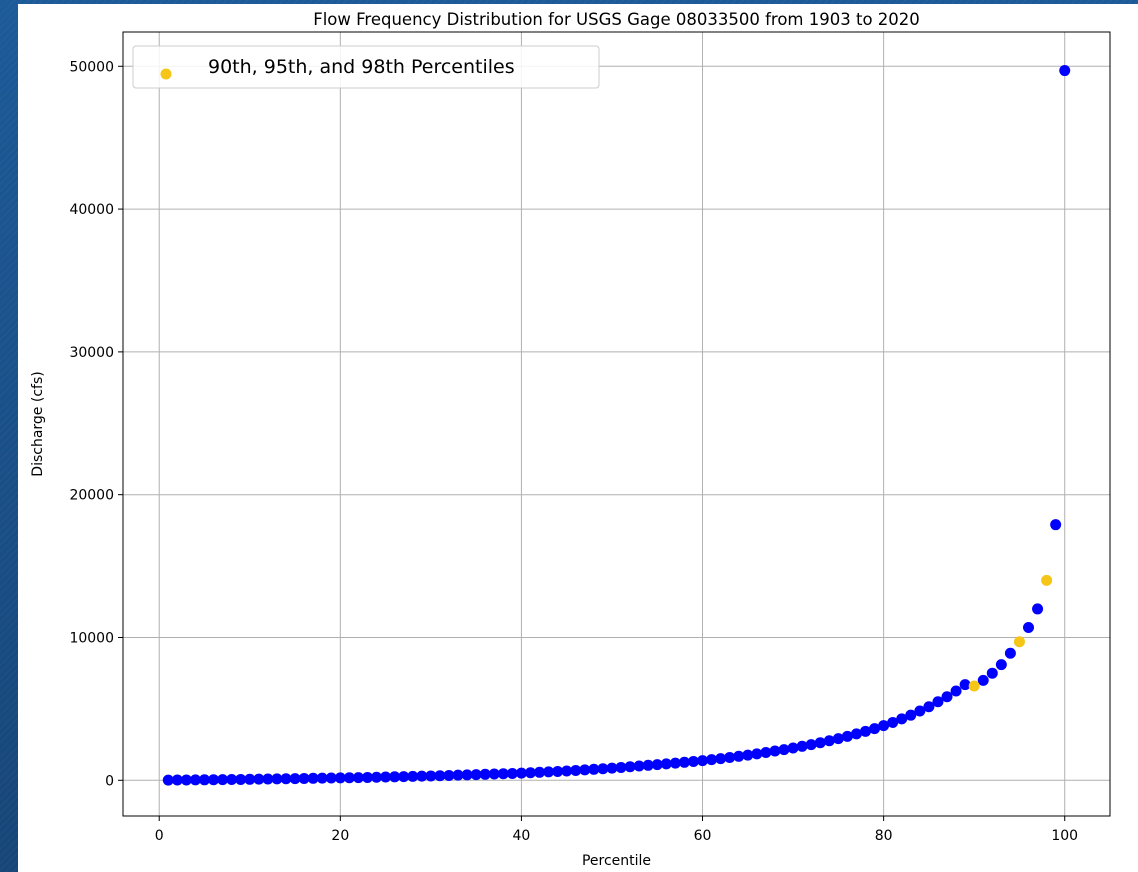 This screenshot has height=872, width=1138. Describe the element at coordinates (166, 74) in the screenshot. I see `legend-marker` at that location.